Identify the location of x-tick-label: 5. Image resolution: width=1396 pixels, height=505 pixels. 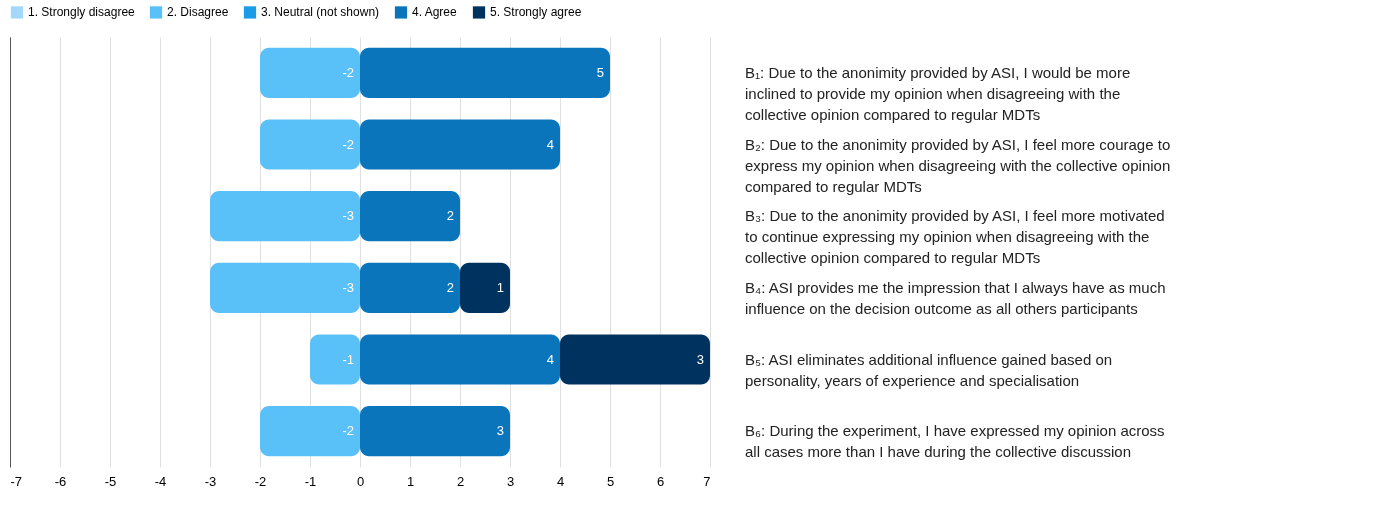
(610, 481).